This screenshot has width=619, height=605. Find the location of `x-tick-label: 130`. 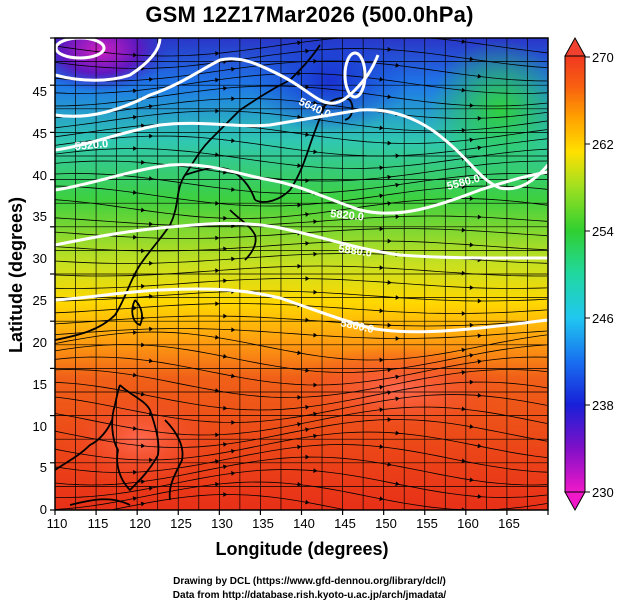

x-tick-label: 130 is located at coordinates (222, 523).